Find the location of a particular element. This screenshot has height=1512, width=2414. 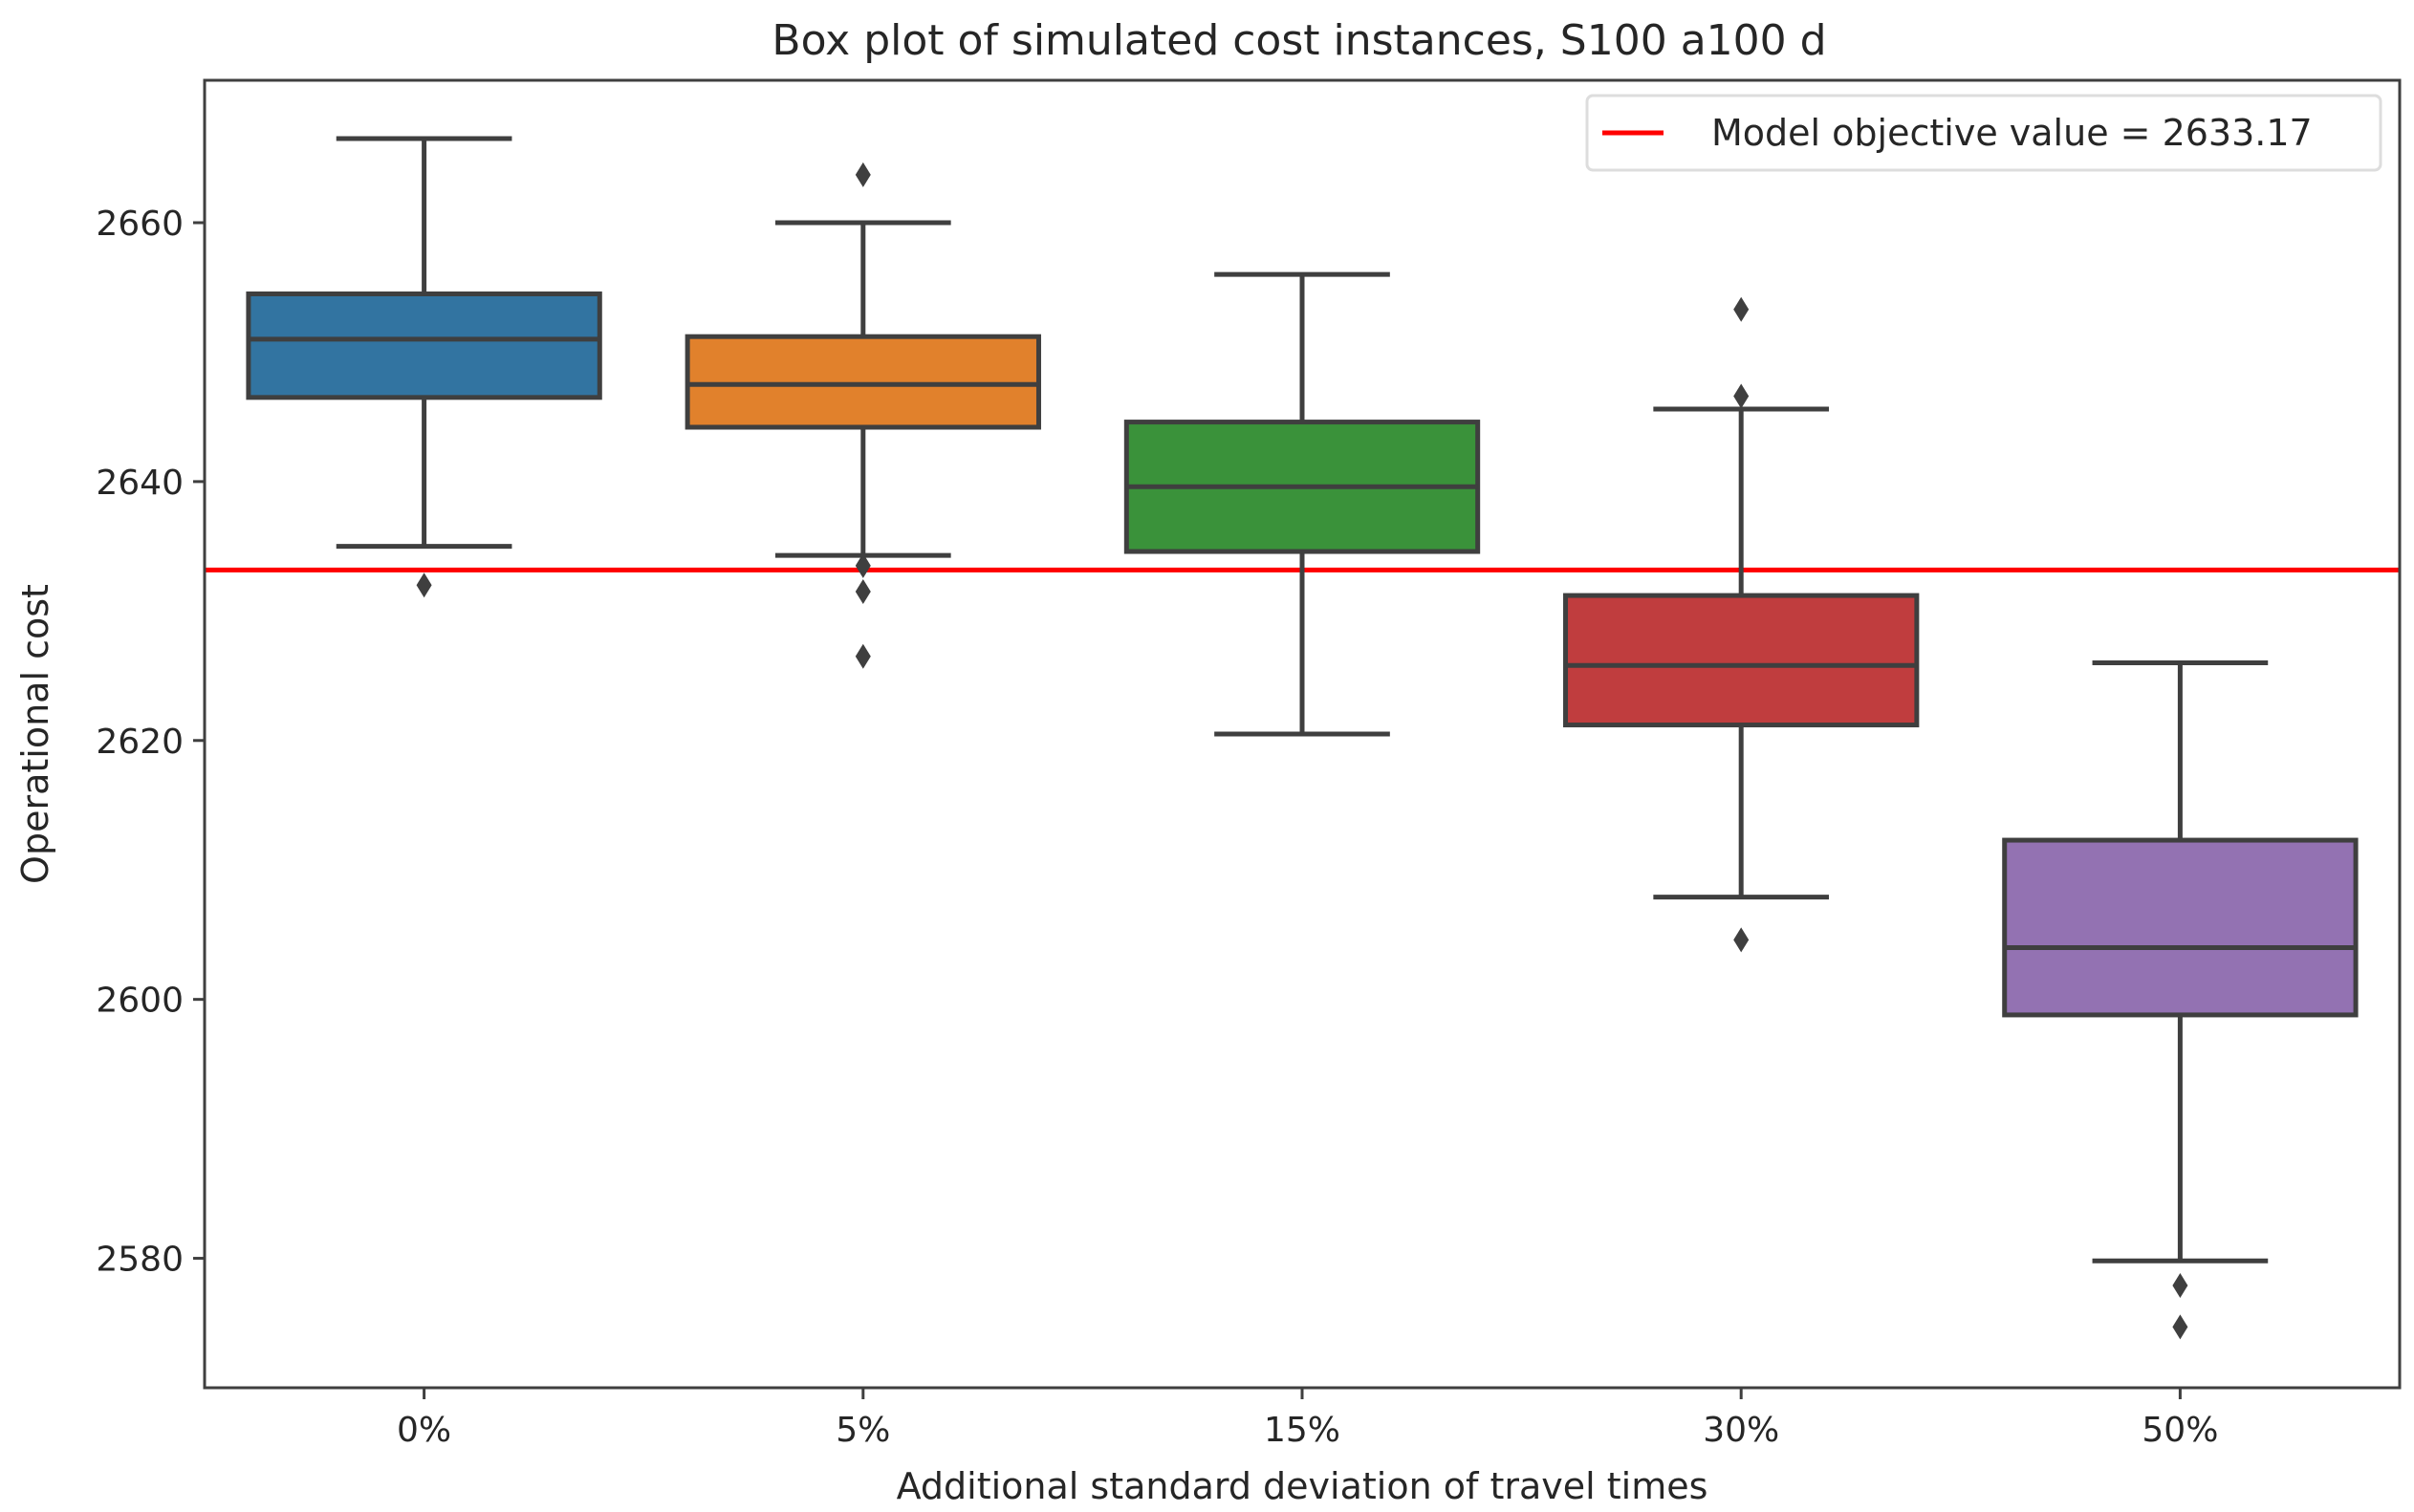

y-tick-label: 2600 is located at coordinates (140, 1001).